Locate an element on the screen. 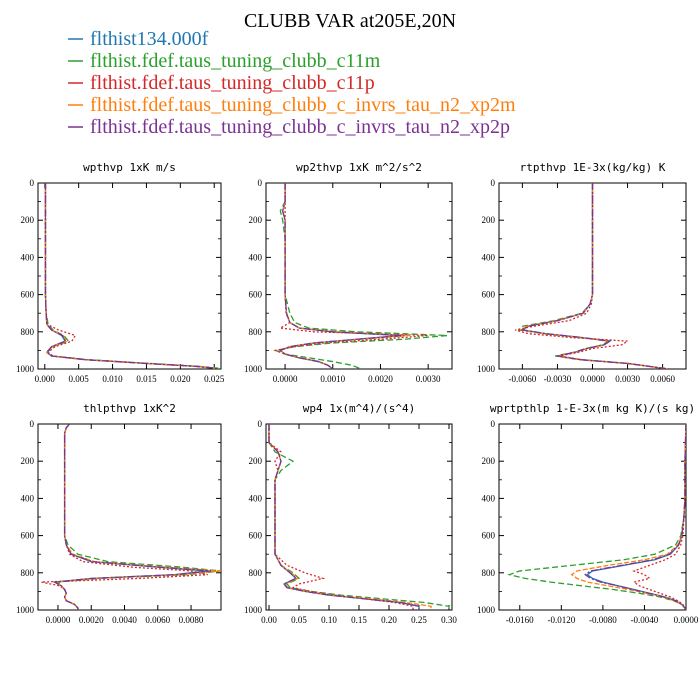  legend-label: flthist.fdef.taus_tuning_clubb_c11p is located at coordinates (232, 83).